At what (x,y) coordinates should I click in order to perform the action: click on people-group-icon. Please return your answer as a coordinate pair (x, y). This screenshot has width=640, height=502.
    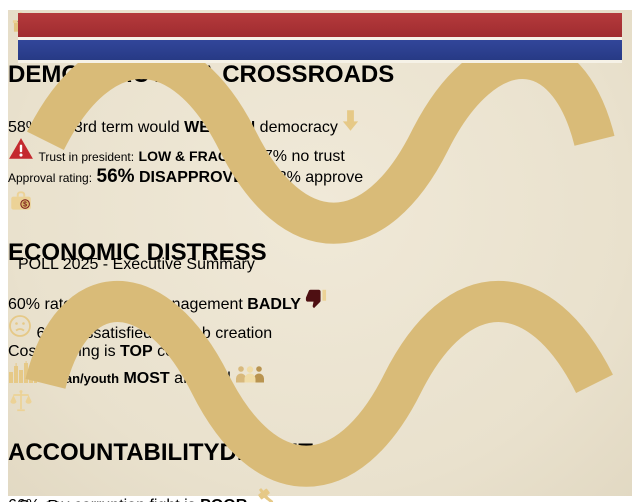
    Looking at the image, I should click on (250, 374).